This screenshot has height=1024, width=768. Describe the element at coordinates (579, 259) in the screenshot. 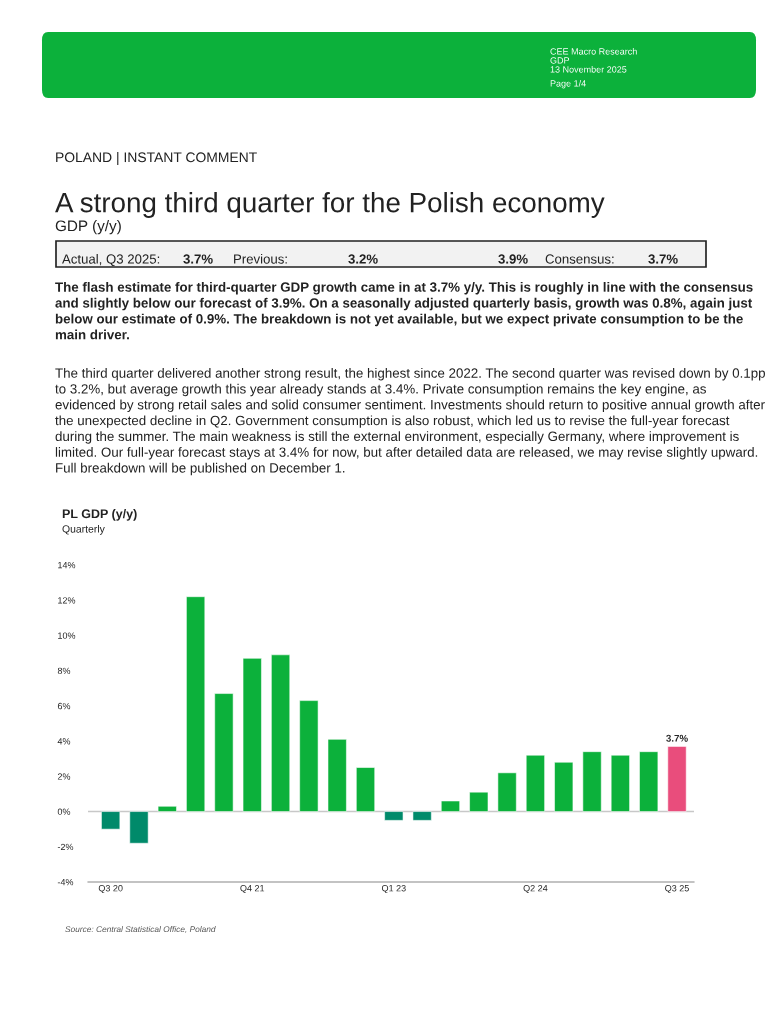

I see `text: Consensus:` at that location.